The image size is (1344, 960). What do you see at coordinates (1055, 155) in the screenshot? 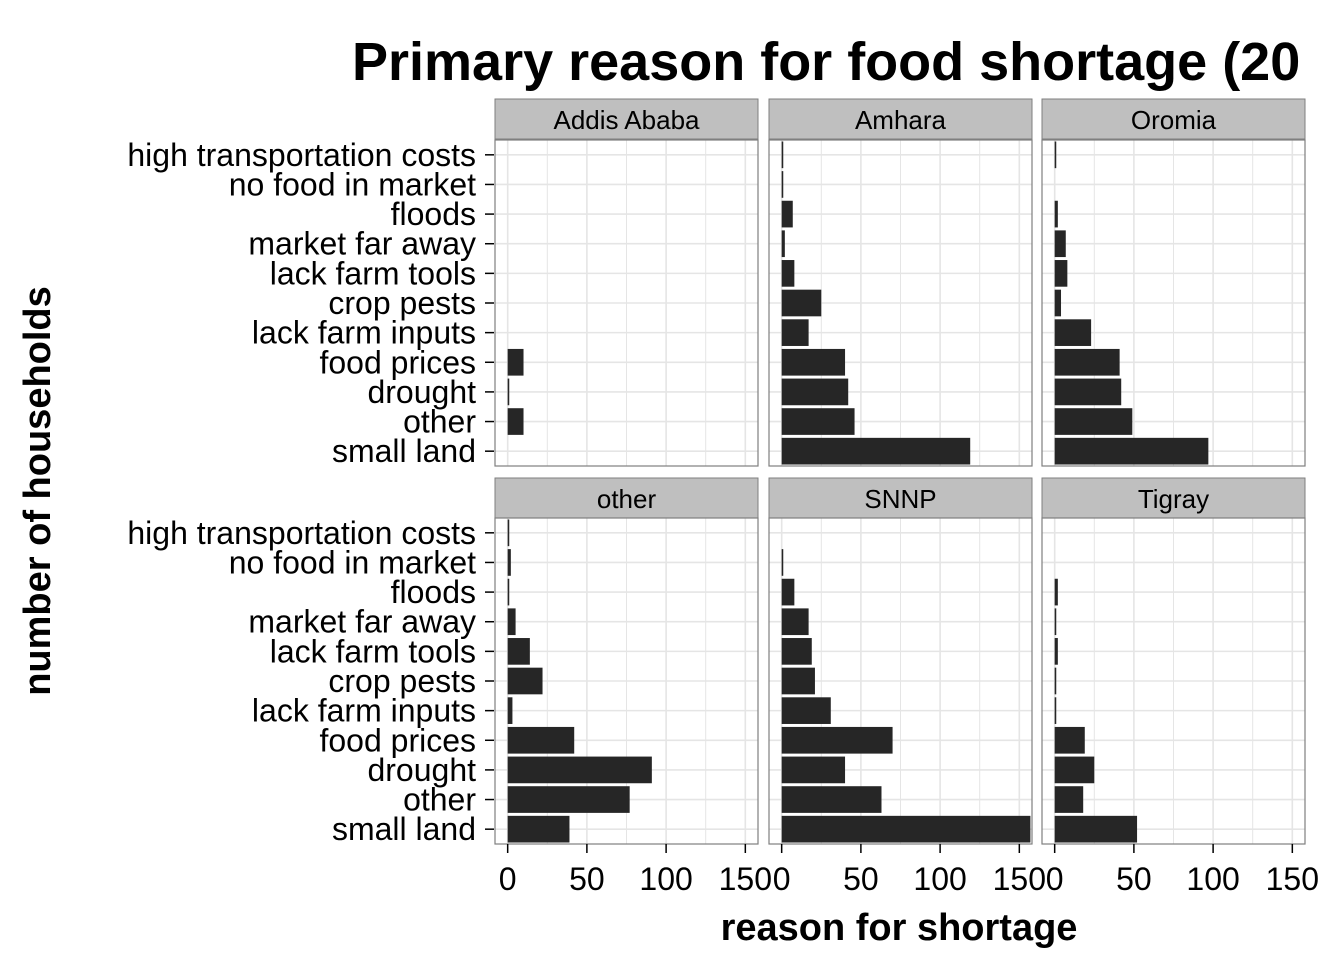
I see `bar-oromia-high-transportation-costs` at bounding box center [1055, 155].